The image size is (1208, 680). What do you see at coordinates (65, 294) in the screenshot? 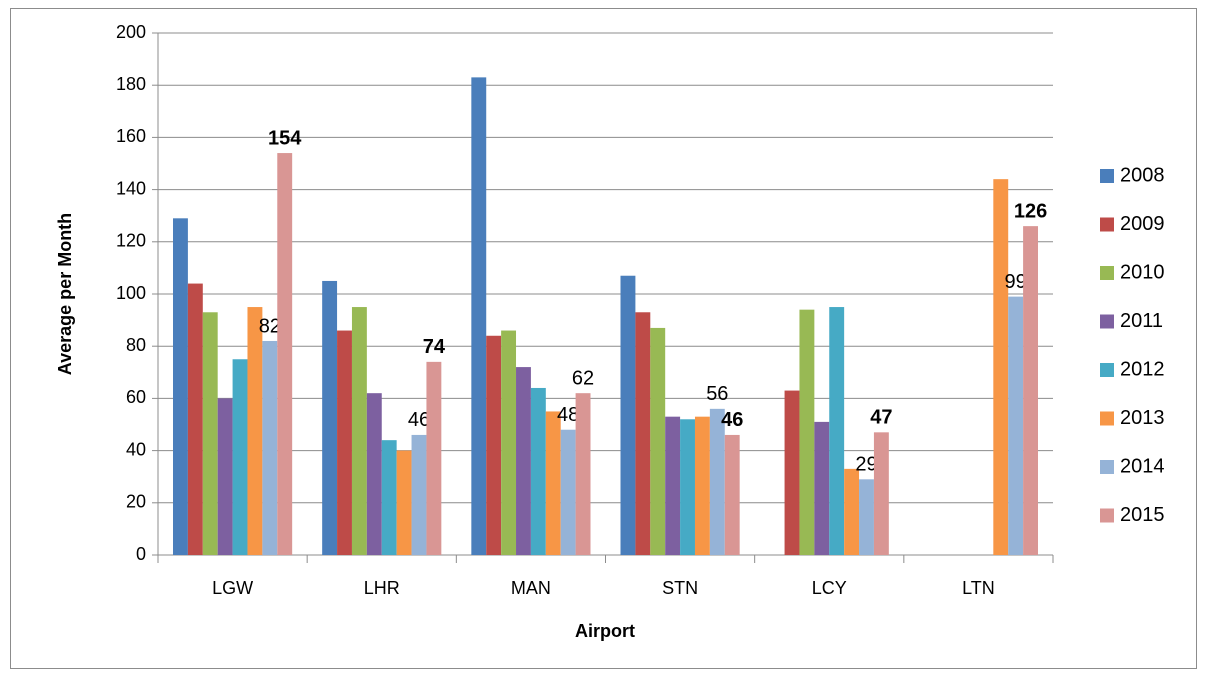
I see `y-axis-title: Average per Month` at bounding box center [65, 294].